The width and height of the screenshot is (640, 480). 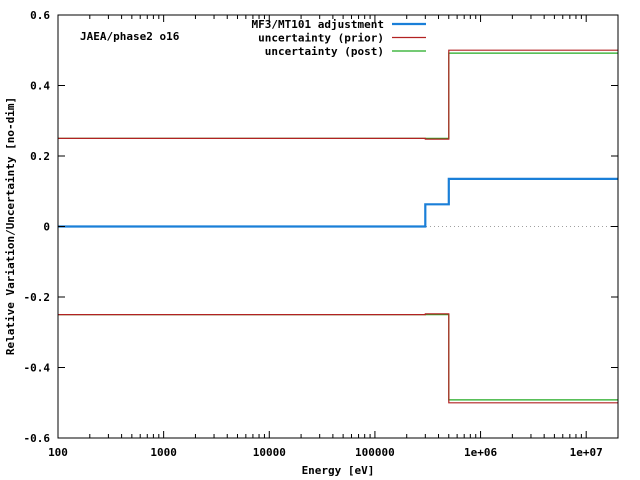 I want to click on x-axis-label: Energy [eV], so click(x=338, y=470).